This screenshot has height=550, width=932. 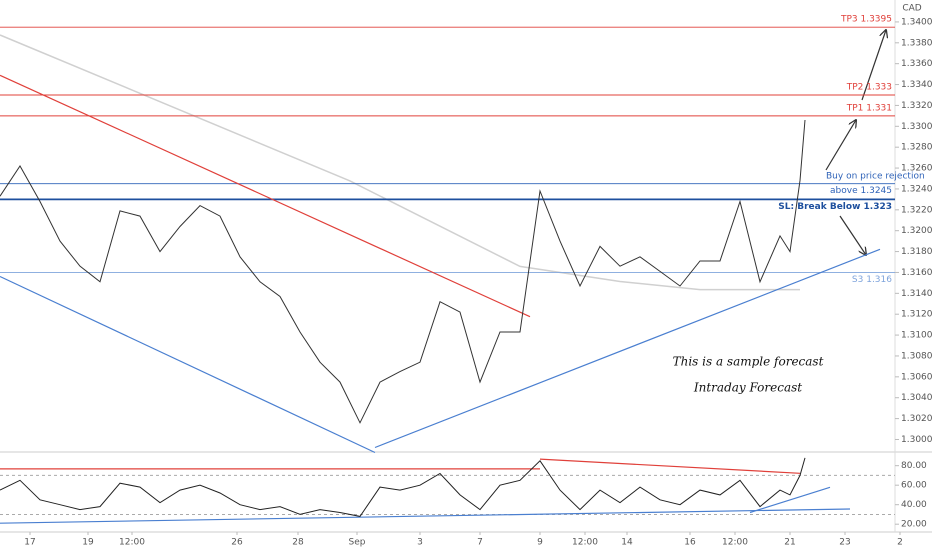 I want to click on annotation: Buy on price rejection, so click(x=875, y=177).